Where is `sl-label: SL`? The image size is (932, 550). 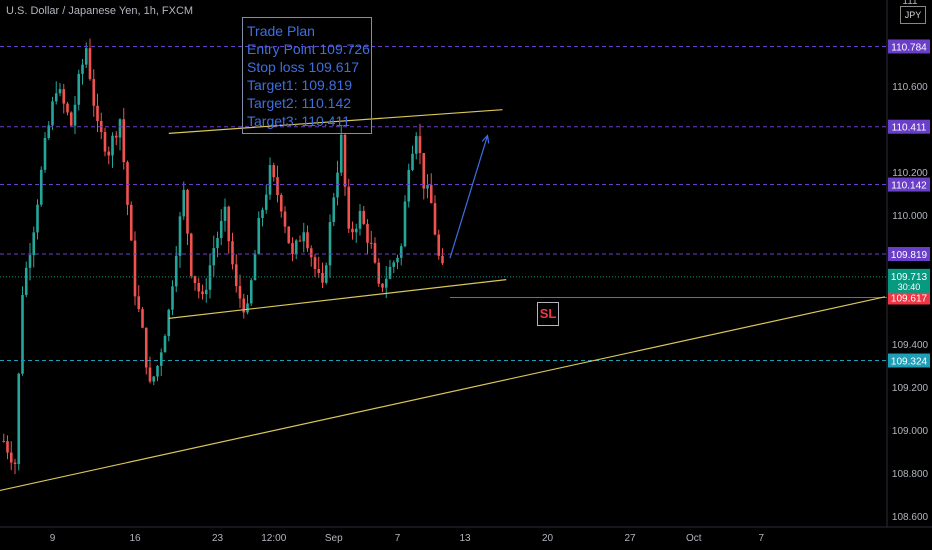 sl-label: SL is located at coordinates (548, 314).